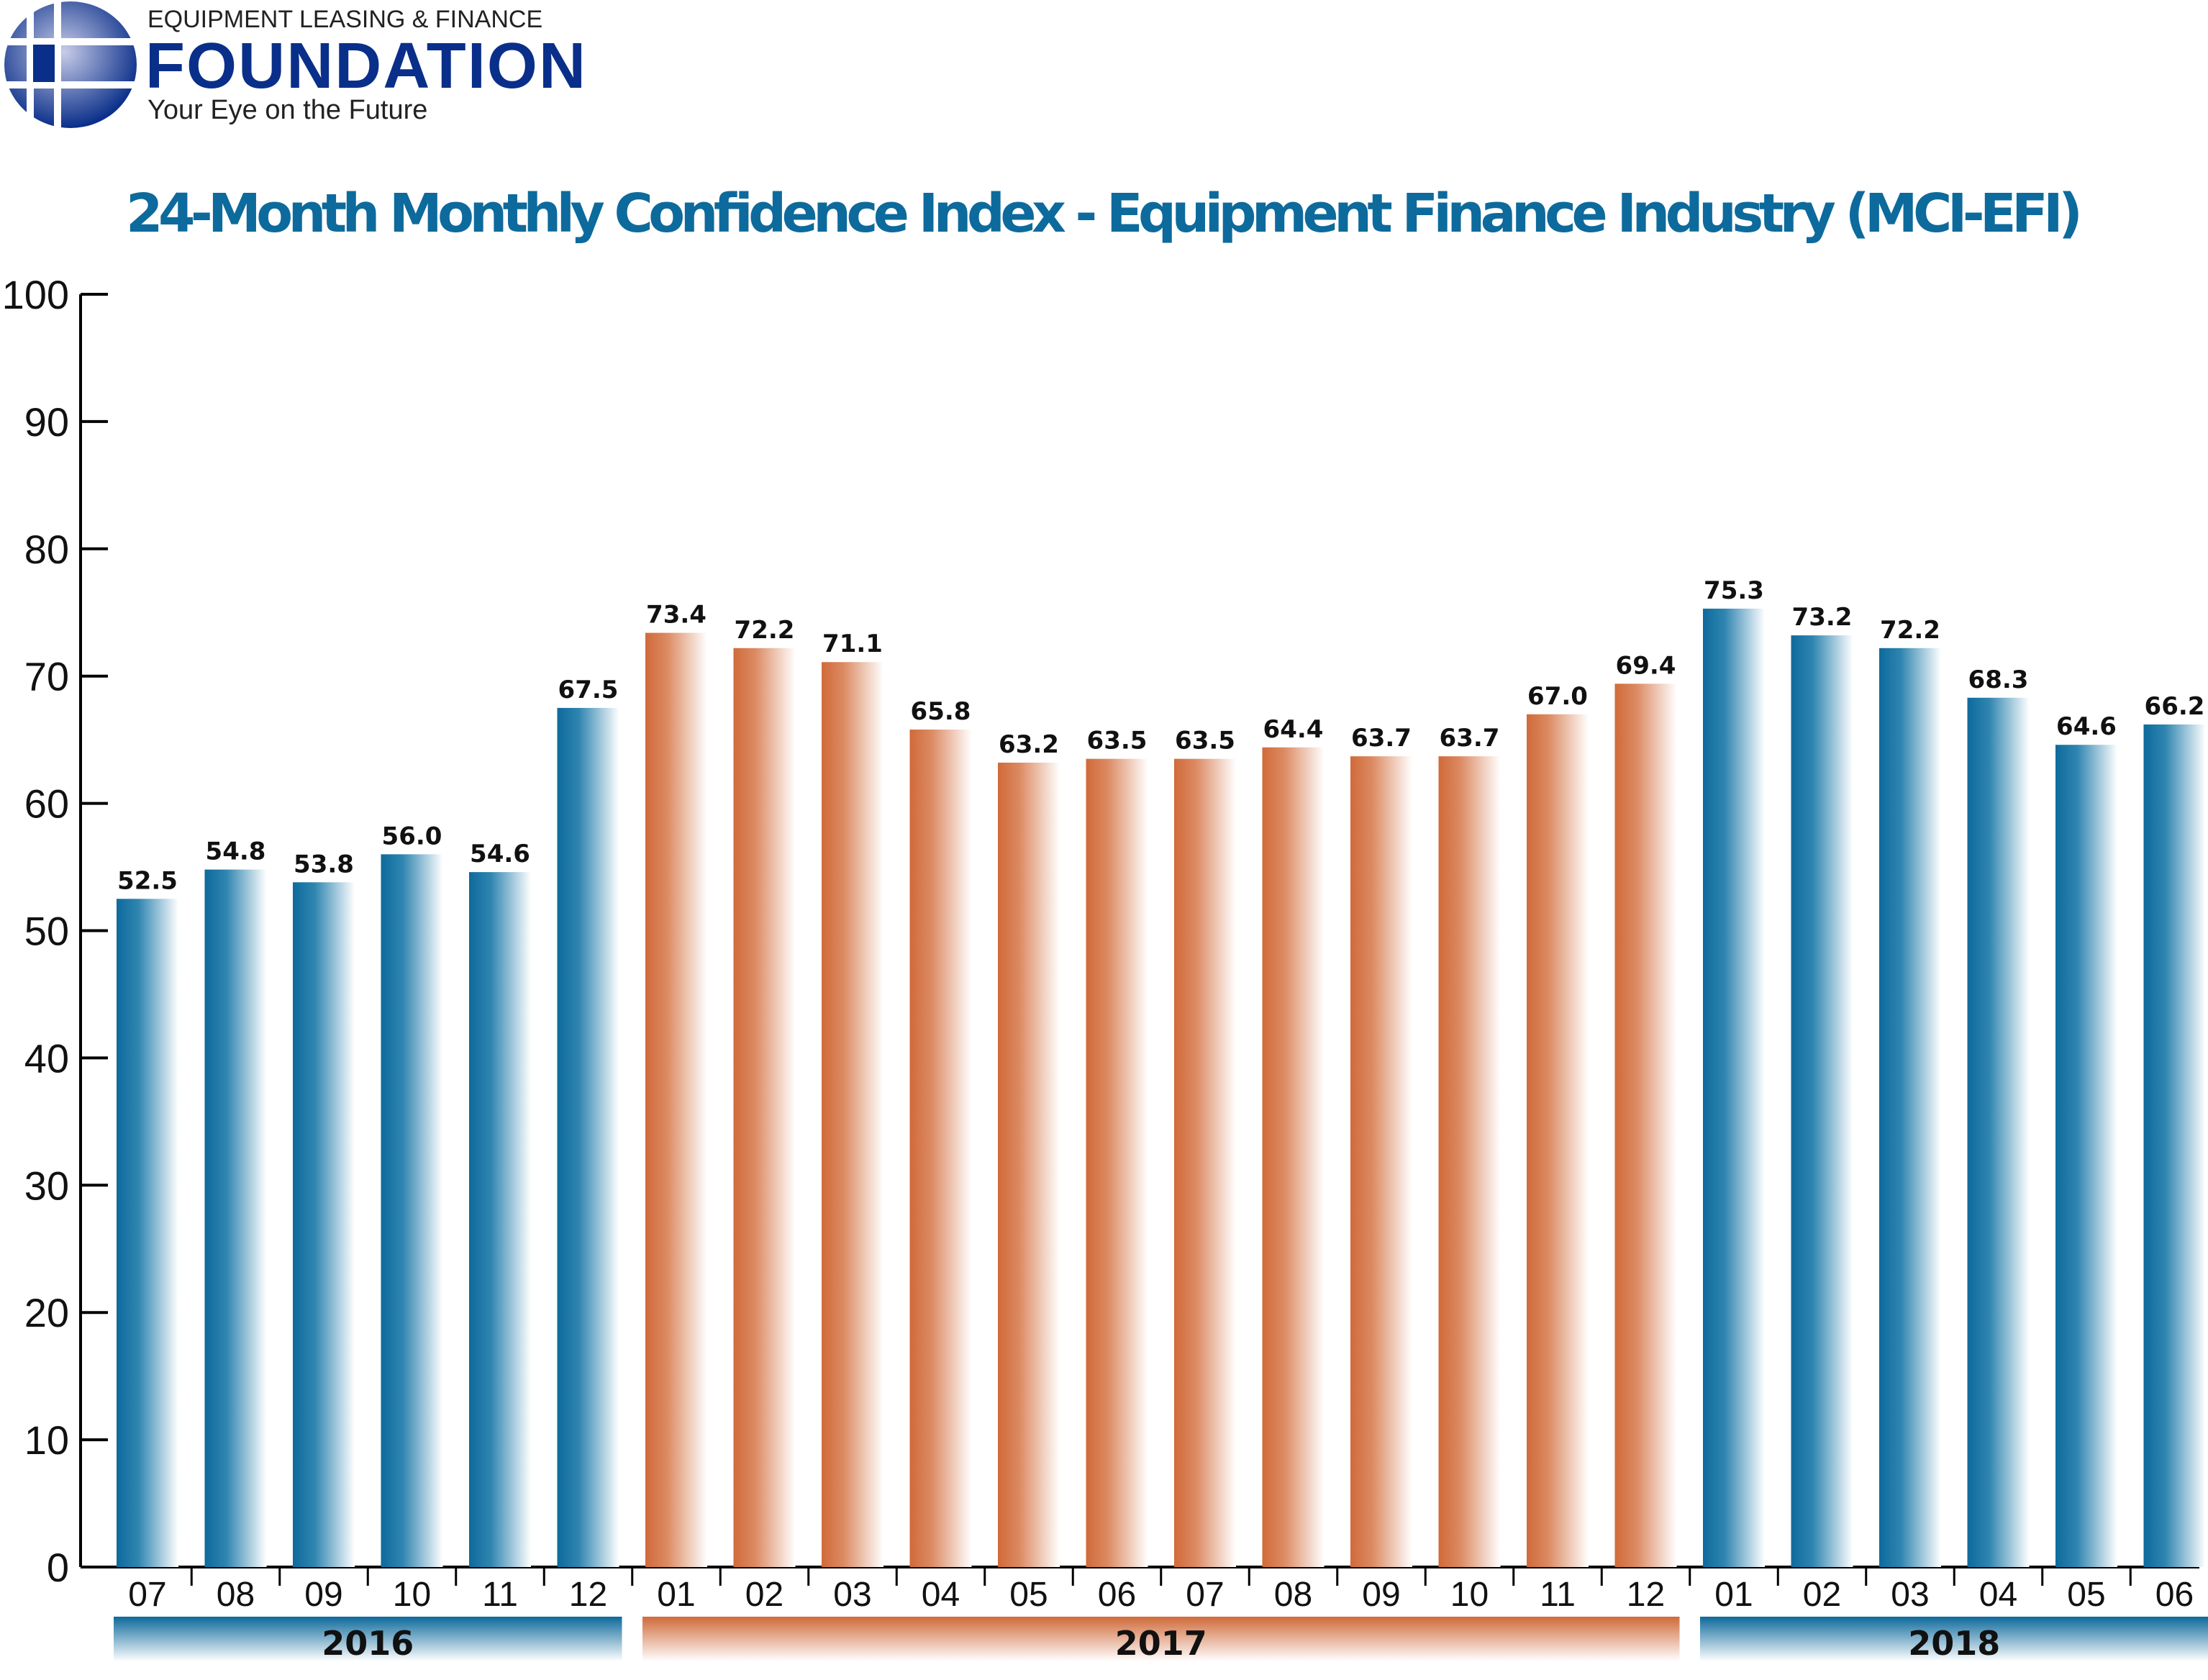 The width and height of the screenshot is (2208, 1680). What do you see at coordinates (46, 1312) in the screenshot?
I see `y-tick-label: 20` at bounding box center [46, 1312].